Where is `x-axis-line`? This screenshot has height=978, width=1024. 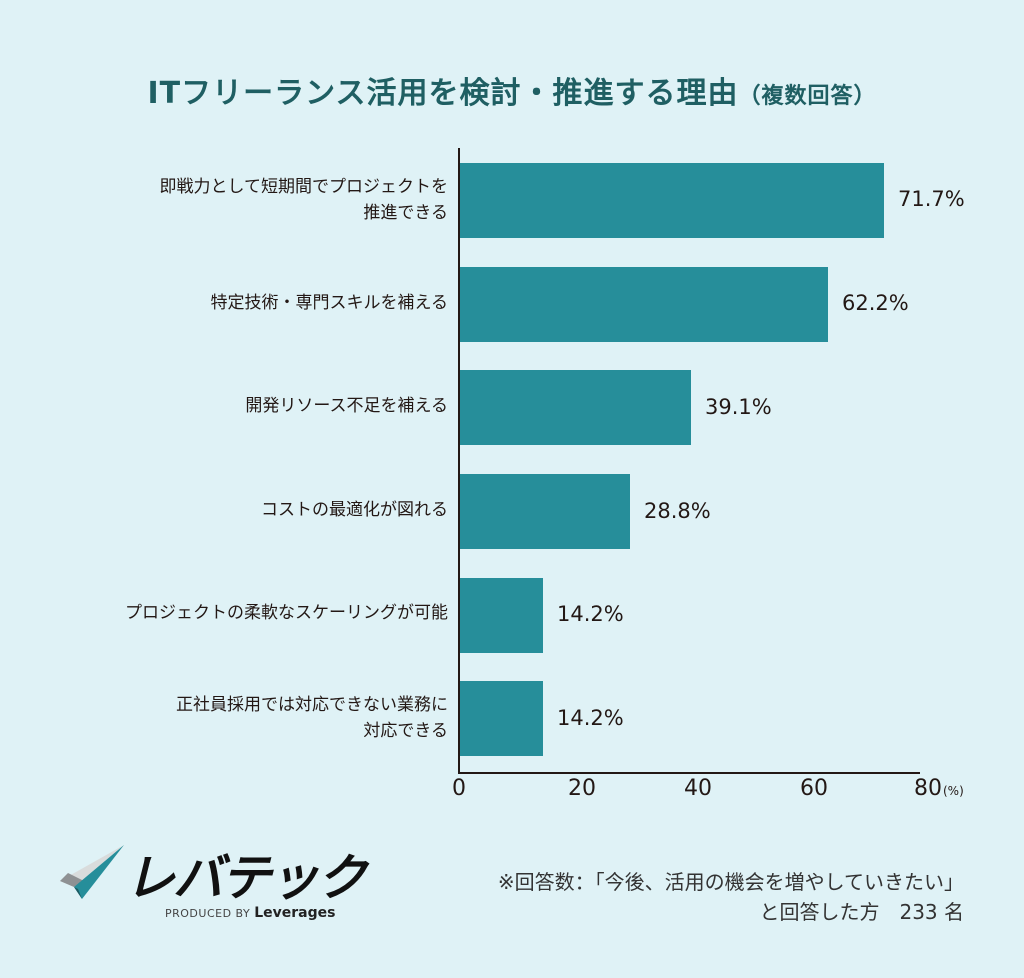
x-axis-line is located at coordinates (689, 773).